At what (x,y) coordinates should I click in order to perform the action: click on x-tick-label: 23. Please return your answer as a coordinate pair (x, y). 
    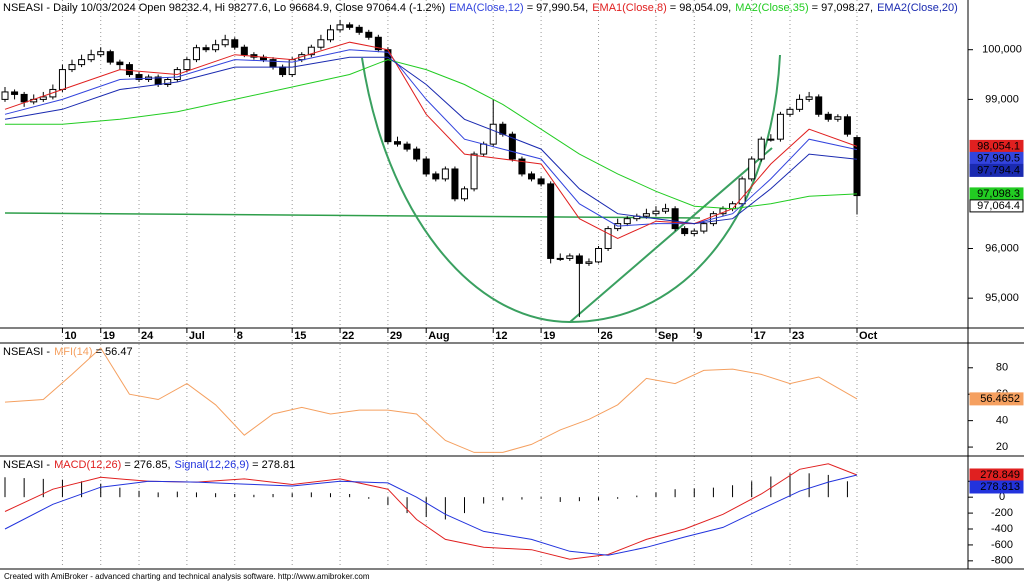
    Looking at the image, I should click on (798, 336).